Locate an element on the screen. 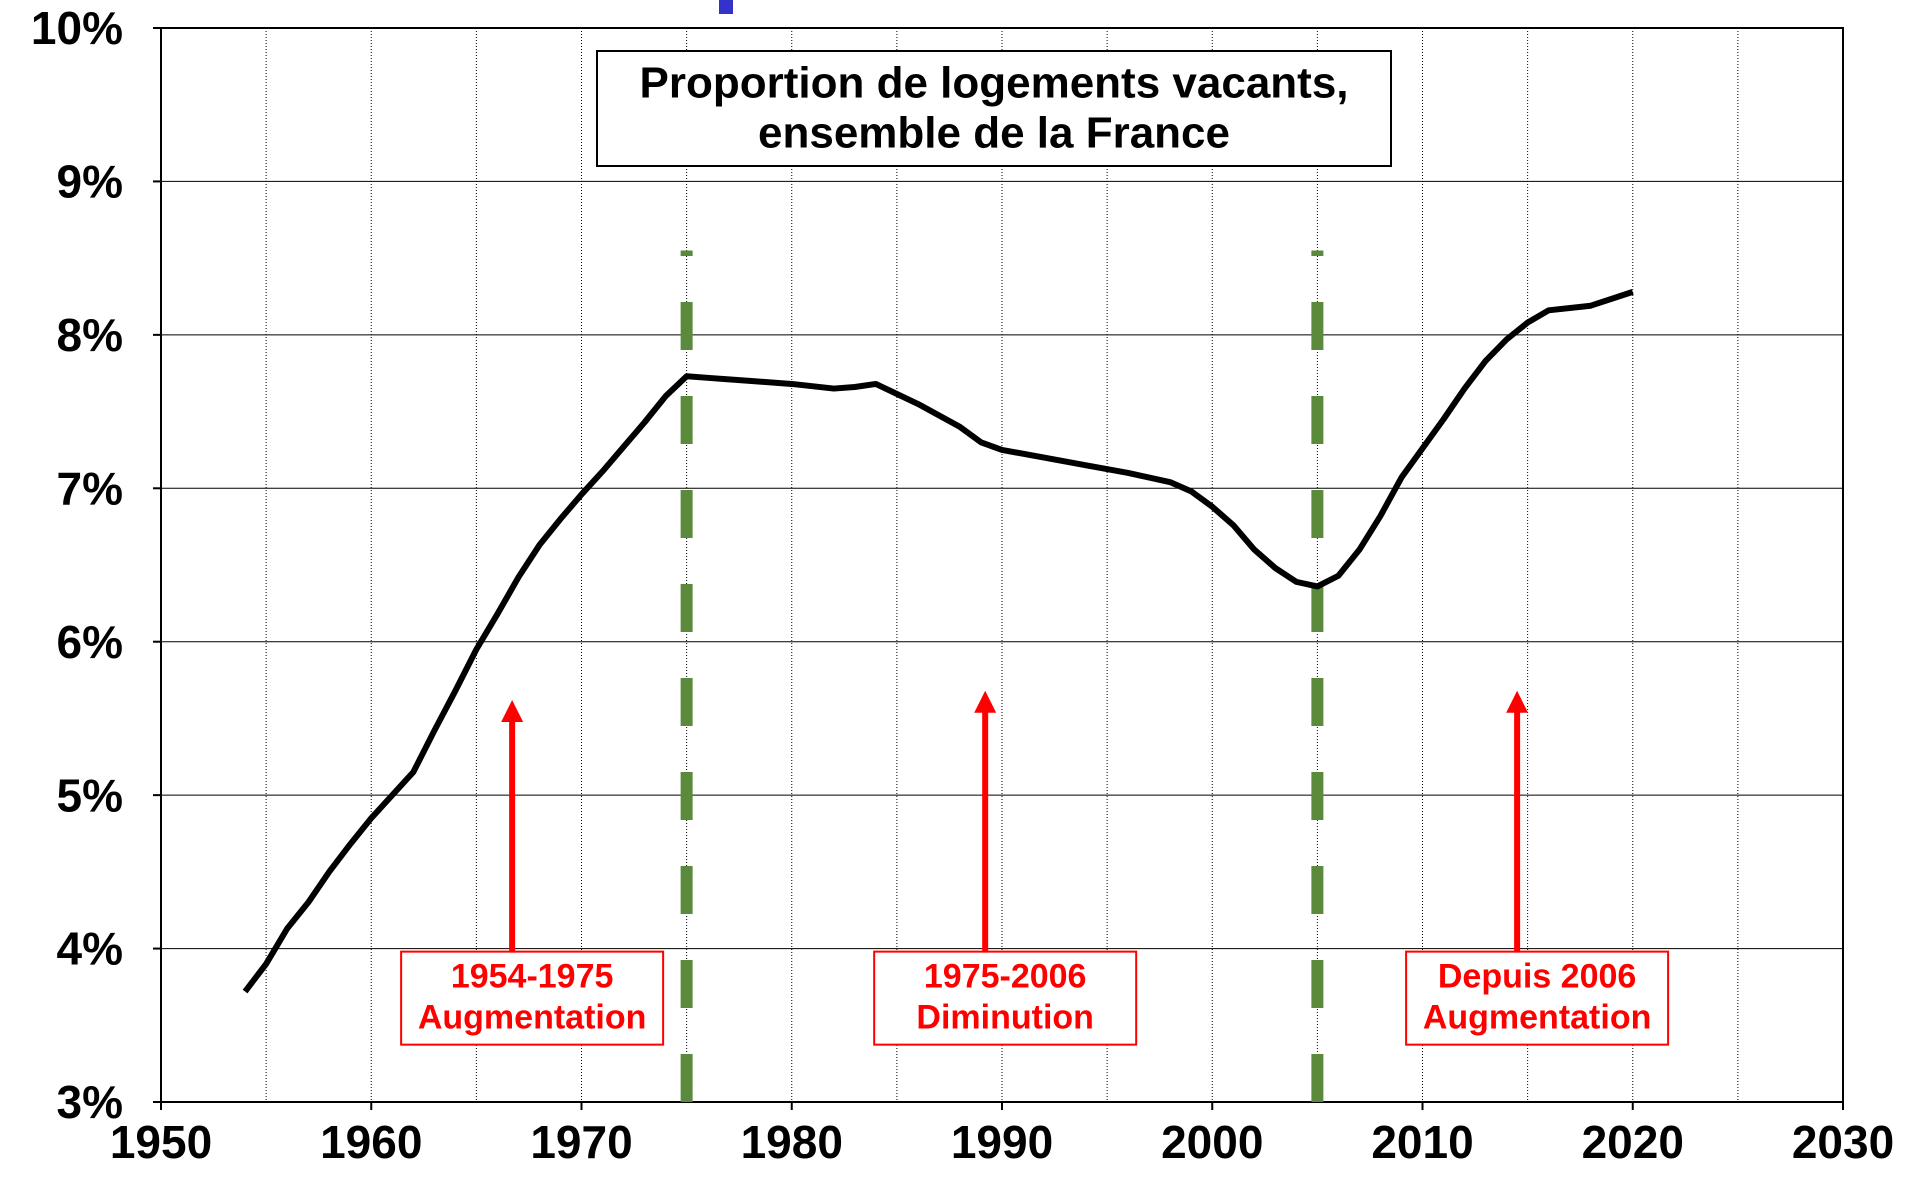  x-tick-label: 2010 is located at coordinates (1422, 1142).